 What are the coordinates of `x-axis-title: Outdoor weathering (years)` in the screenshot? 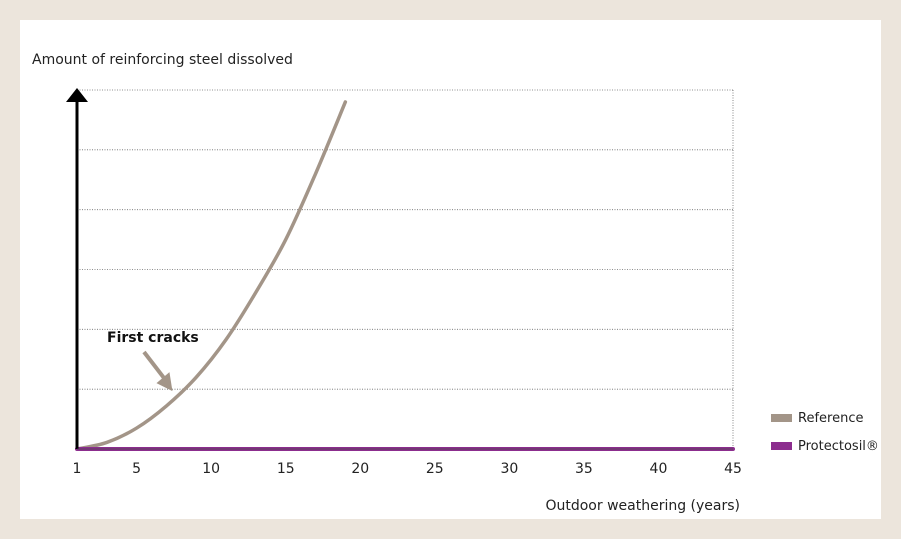 It's located at (642, 506).